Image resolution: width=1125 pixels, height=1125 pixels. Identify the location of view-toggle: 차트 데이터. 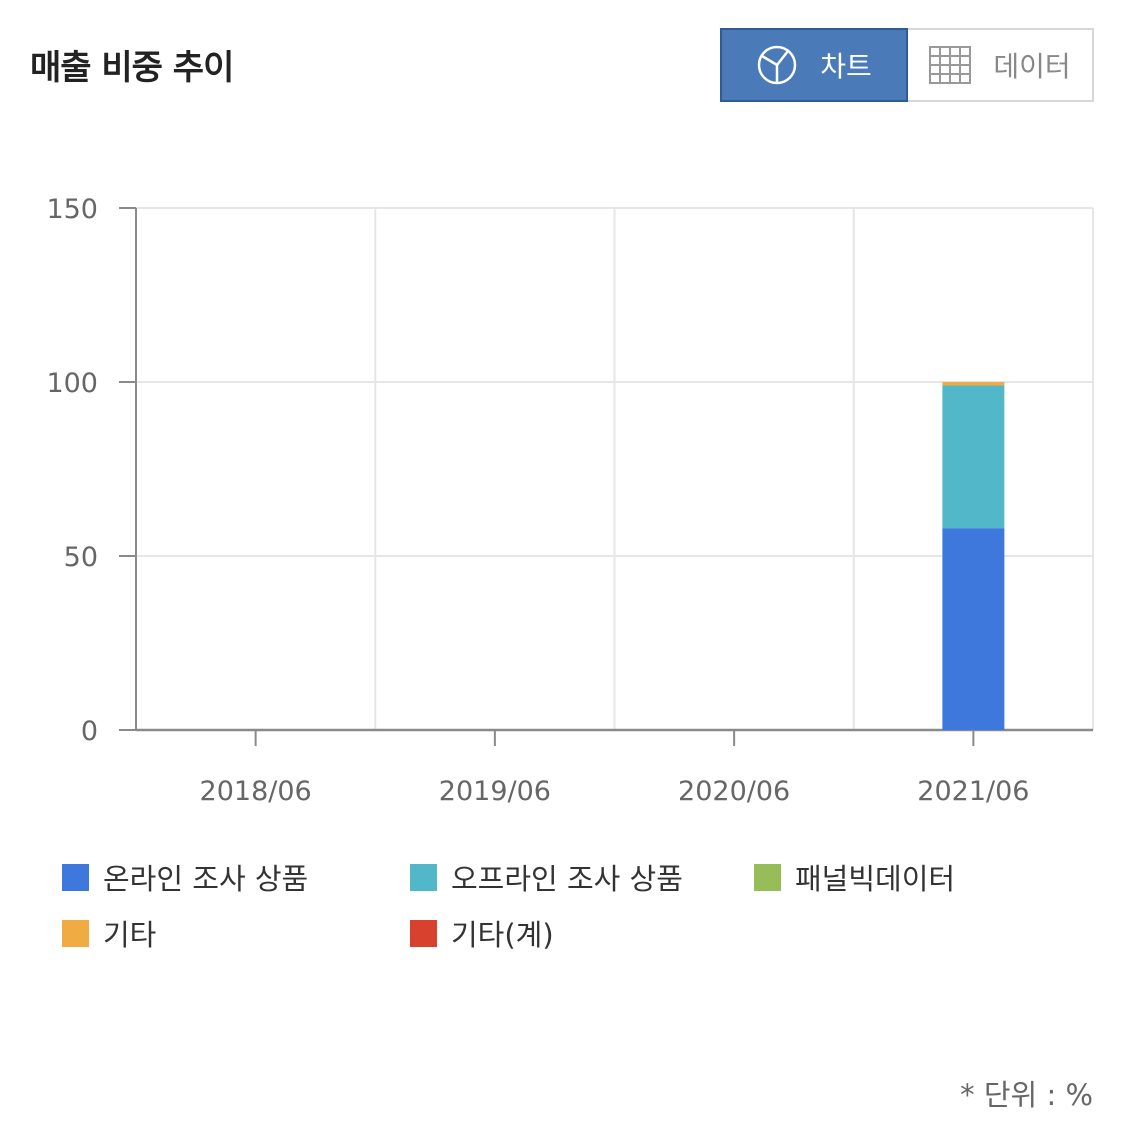
(907, 65).